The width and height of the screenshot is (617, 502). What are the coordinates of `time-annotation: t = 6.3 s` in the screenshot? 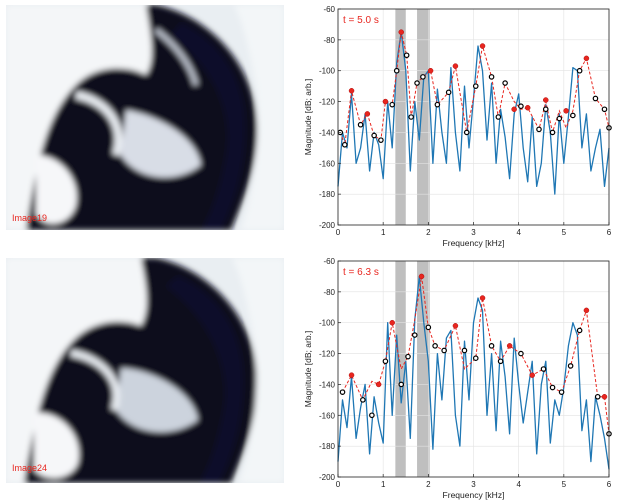 It's located at (361, 272).